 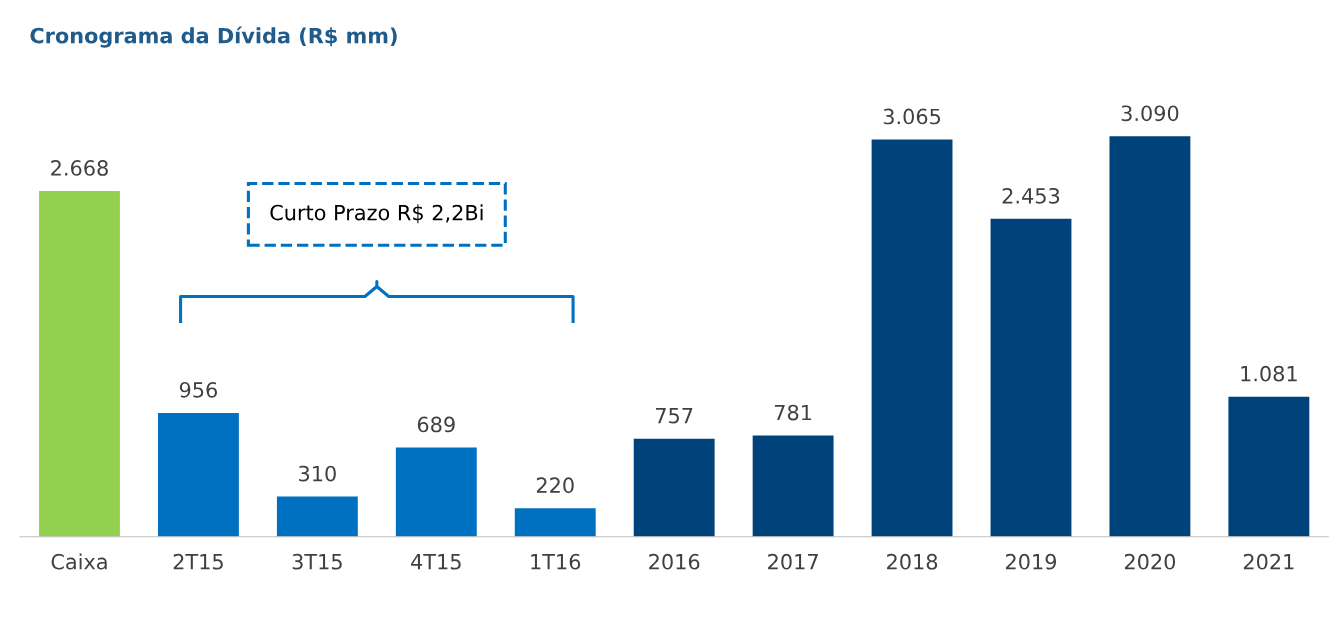 What do you see at coordinates (793, 561) in the screenshot?
I see `x-tick-label: 2017` at bounding box center [793, 561].